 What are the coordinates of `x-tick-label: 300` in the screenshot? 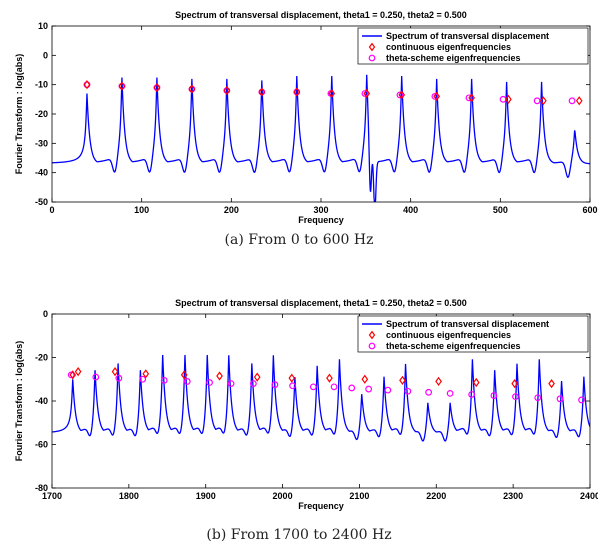 It's located at (320, 210).